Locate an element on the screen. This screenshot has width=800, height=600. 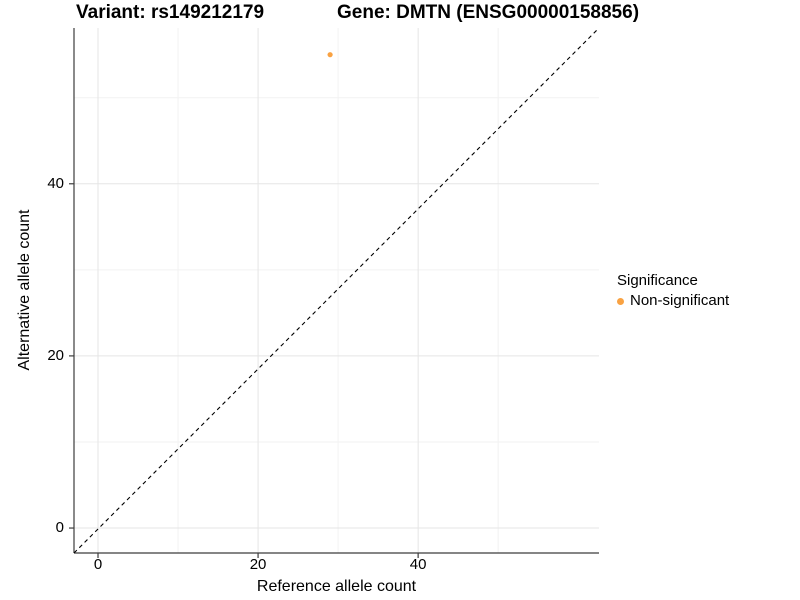
legend-entry-label: Non-significant is located at coordinates (680, 300).